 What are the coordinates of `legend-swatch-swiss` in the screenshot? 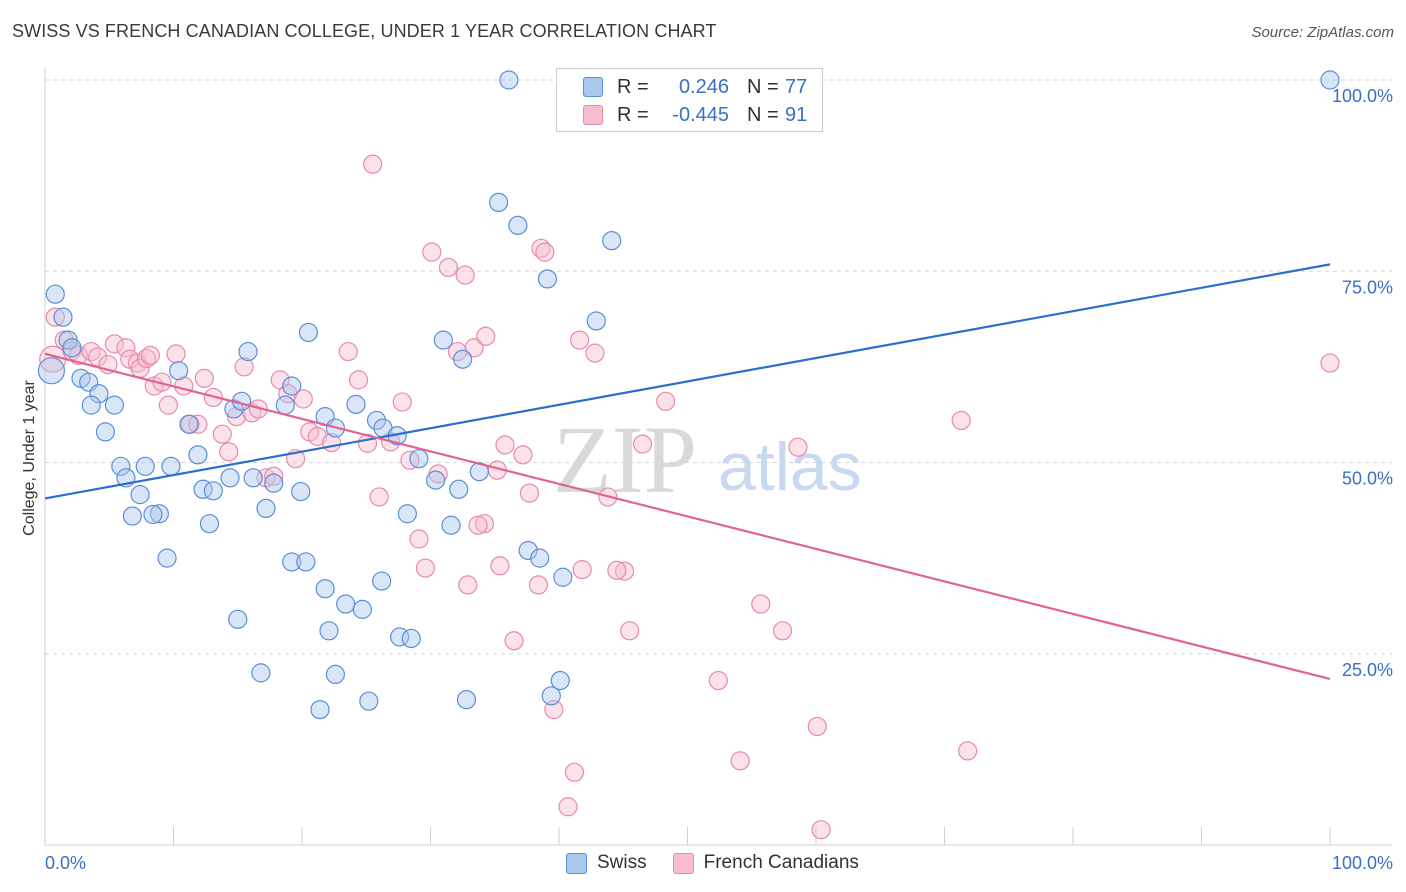 It's located at (576, 863).